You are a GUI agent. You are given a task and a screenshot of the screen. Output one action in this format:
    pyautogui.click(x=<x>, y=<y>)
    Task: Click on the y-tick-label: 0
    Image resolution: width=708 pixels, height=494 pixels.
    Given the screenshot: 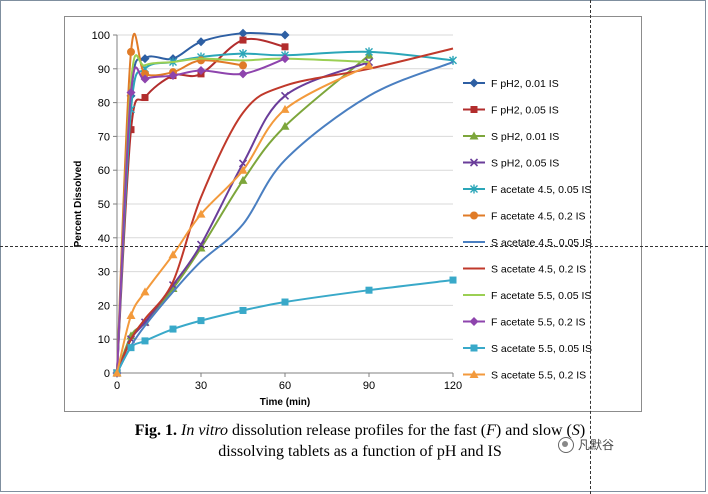 What is the action you would take?
    pyautogui.click(x=107, y=374)
    